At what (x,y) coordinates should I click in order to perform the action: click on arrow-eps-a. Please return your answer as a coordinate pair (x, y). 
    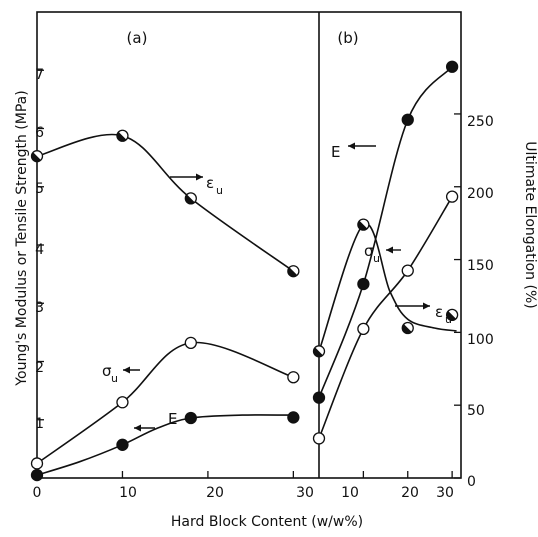
    Looking at the image, I should click on (186, 177).